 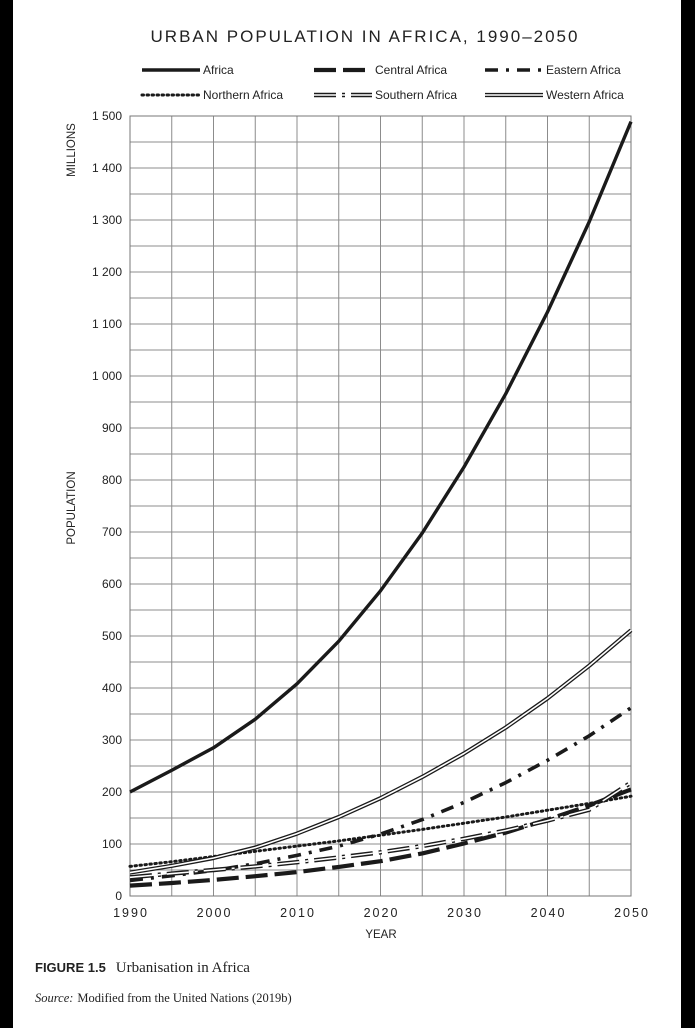 I want to click on y-tick-label: 0, so click(x=118, y=896).